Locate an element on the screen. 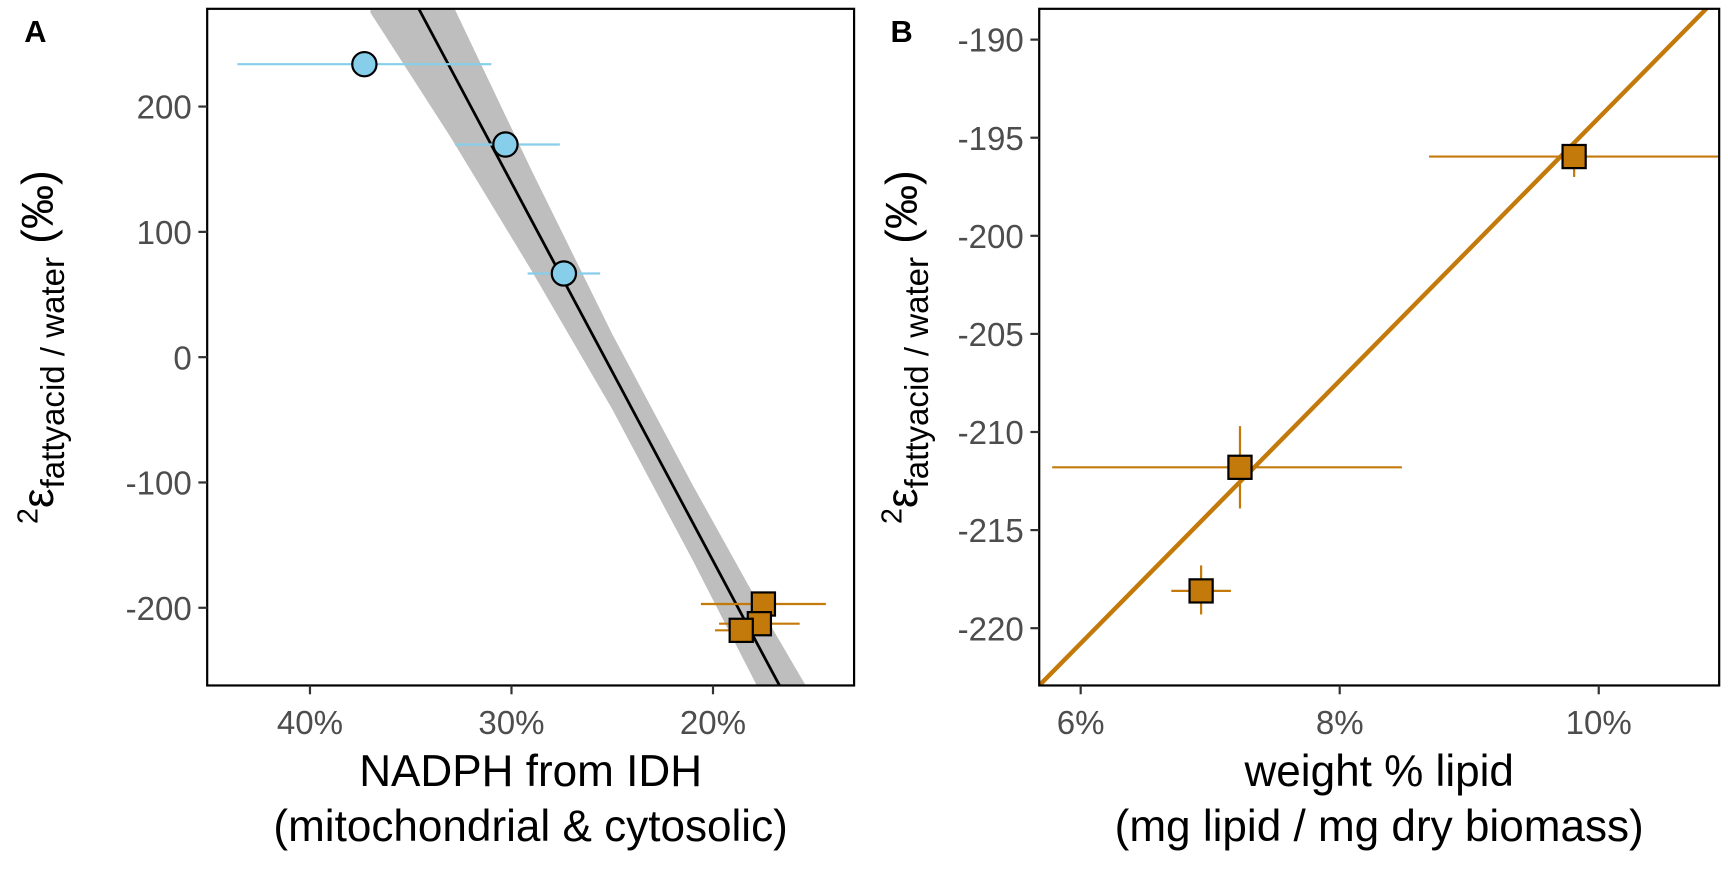  x-axis-title: weight % lipid is located at coordinates (1378, 771).